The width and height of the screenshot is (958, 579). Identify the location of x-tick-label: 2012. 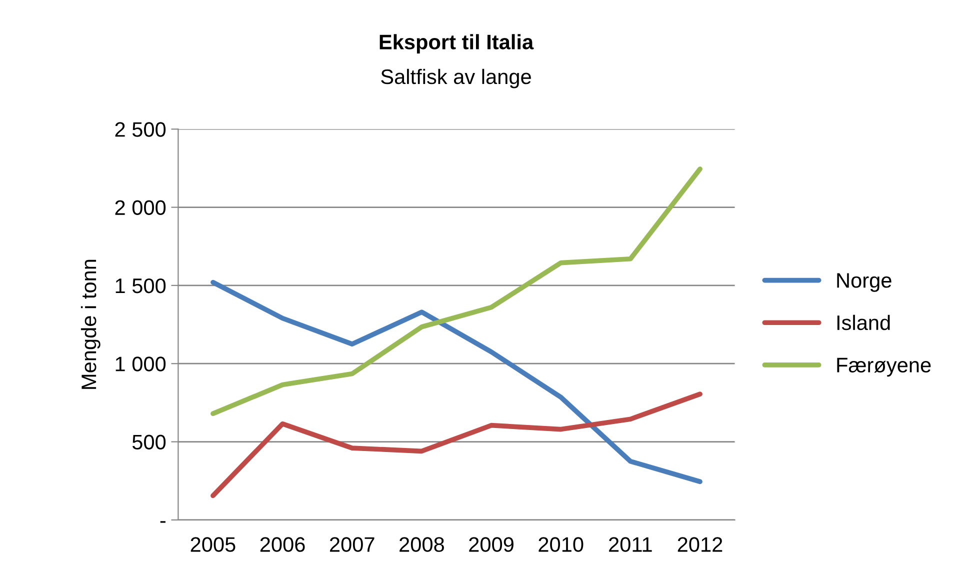
(700, 544).